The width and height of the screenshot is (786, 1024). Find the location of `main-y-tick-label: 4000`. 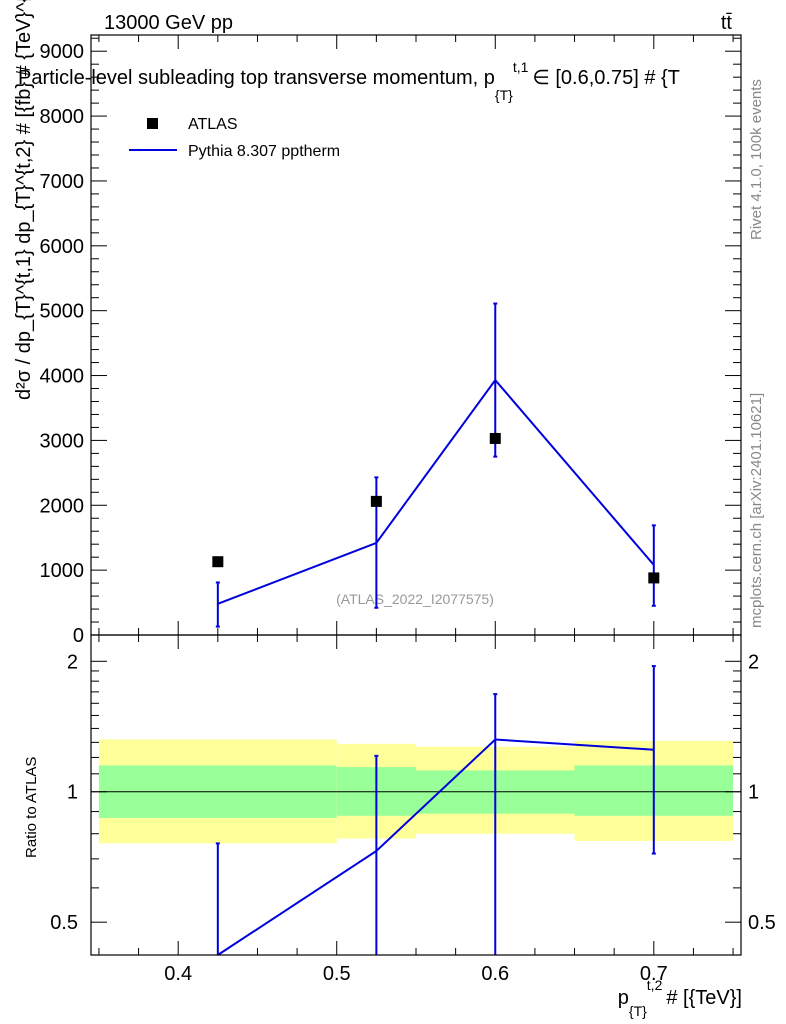

main-y-tick-label: 4000 is located at coordinates (62, 377).